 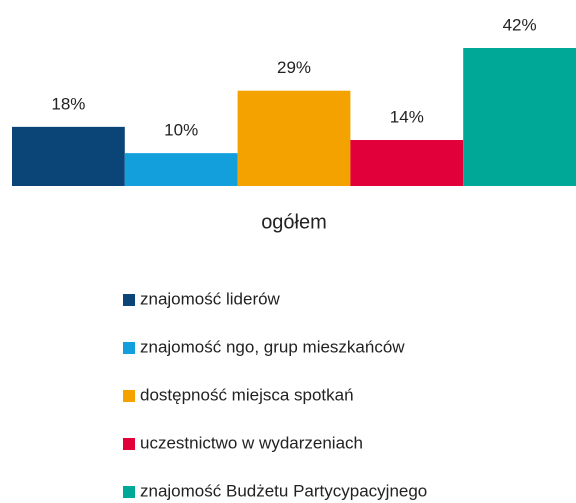 I want to click on data-label: 10%, so click(x=181, y=130).